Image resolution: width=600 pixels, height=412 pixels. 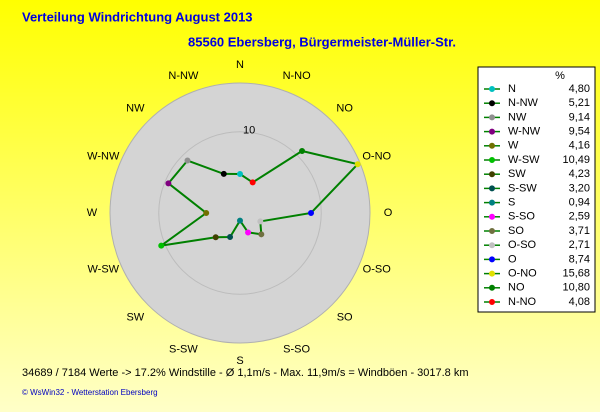 What do you see at coordinates (579, 217) in the screenshot?
I see `legend-value: 2,59` at bounding box center [579, 217].